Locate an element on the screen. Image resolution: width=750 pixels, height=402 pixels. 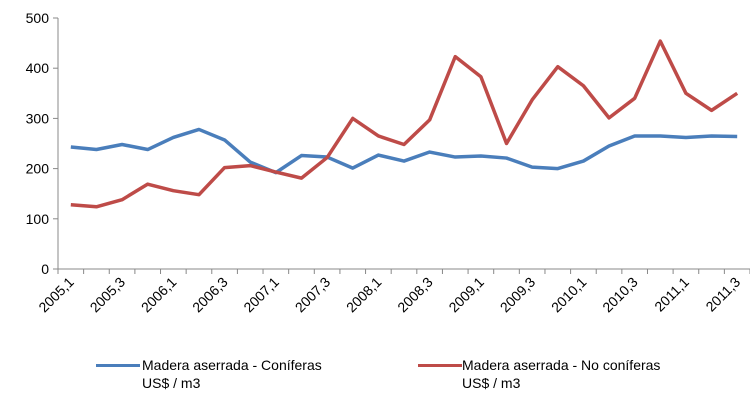
x-tick-label: 2008,3 is located at coordinates (415, 295).